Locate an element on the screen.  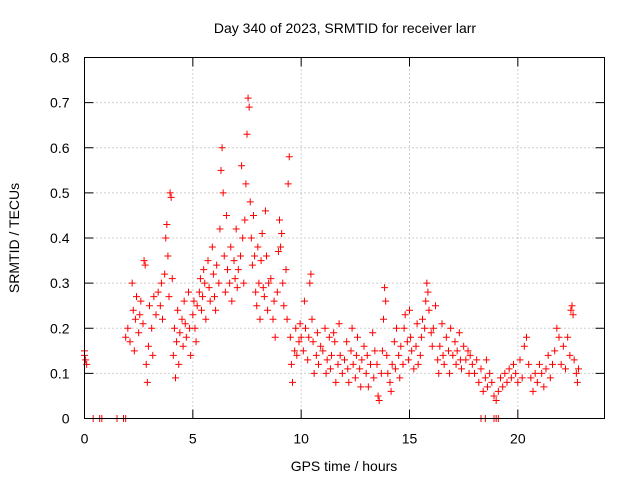
y-tick-label: 0.2 is located at coordinates (60, 328).